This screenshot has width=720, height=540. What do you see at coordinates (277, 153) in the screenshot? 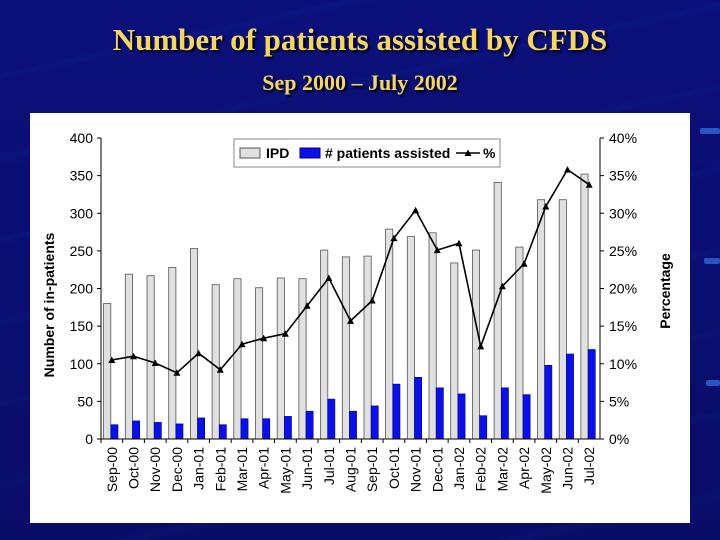
I see `legend-label-ipd: IPD` at bounding box center [277, 153].